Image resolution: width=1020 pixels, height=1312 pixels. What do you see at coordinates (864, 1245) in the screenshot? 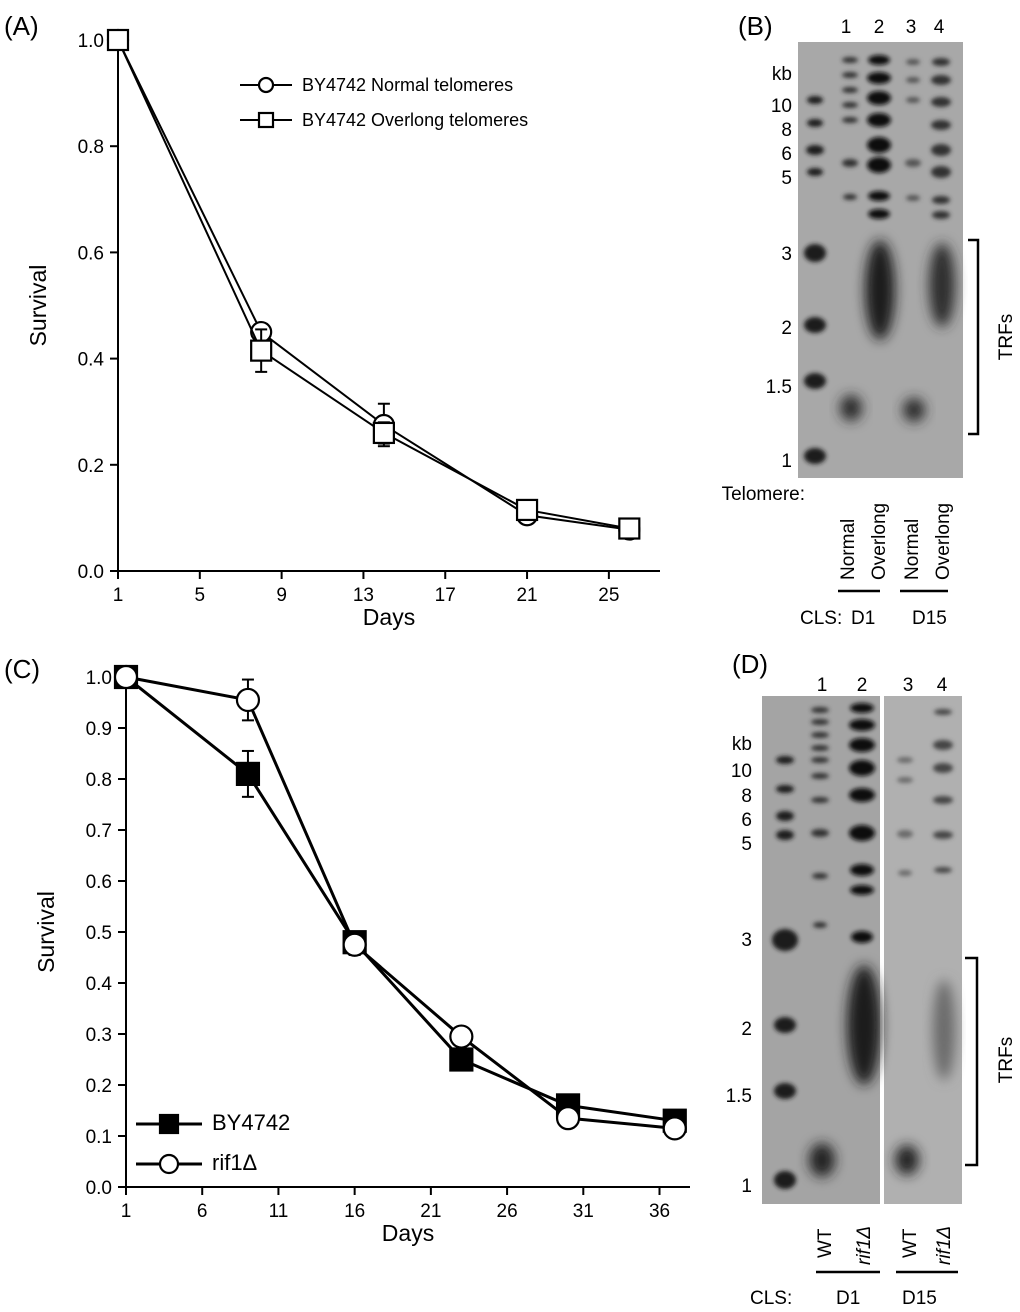
I see `gel-d-lane-label-2: rif1Δ` at bounding box center [864, 1245].